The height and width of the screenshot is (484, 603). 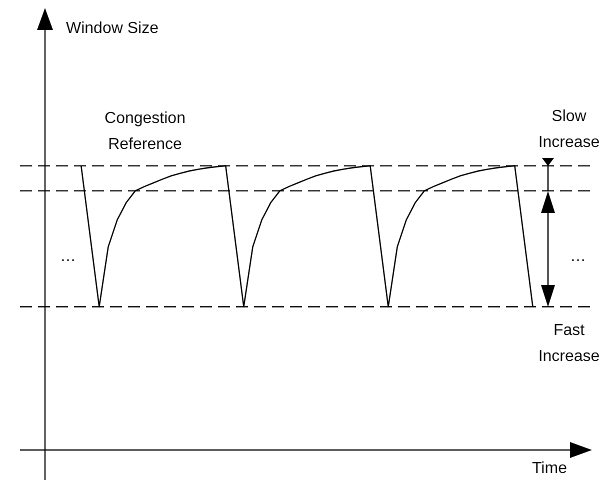 What do you see at coordinates (549, 469) in the screenshot?
I see `x-axis-title: Time` at bounding box center [549, 469].